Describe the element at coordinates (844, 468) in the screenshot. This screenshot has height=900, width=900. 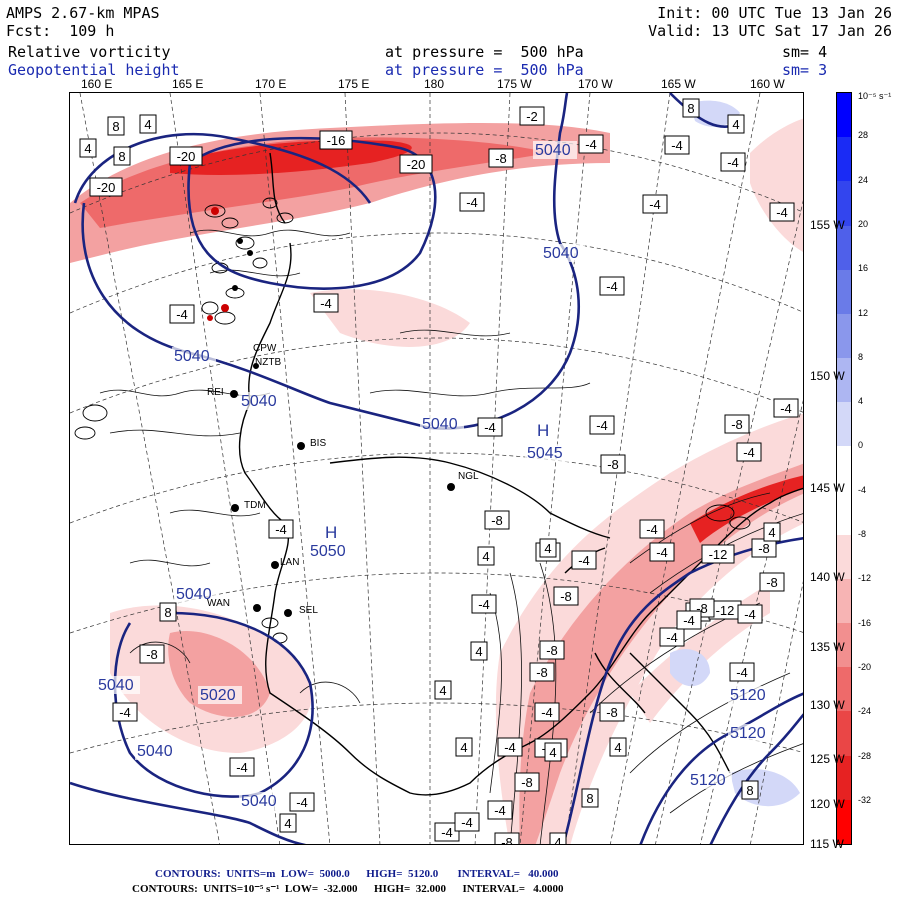
I see `colorbar` at that location.